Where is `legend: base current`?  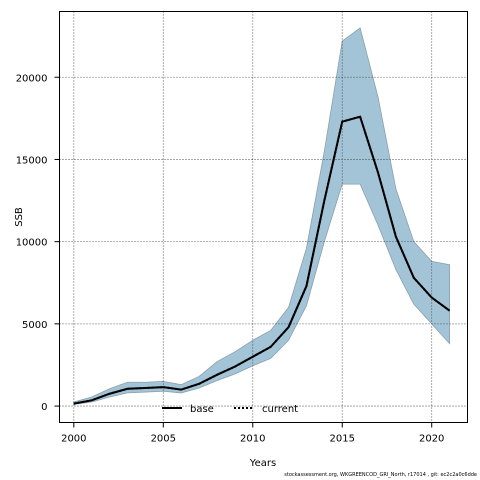
legend: base current is located at coordinates (230, 409).